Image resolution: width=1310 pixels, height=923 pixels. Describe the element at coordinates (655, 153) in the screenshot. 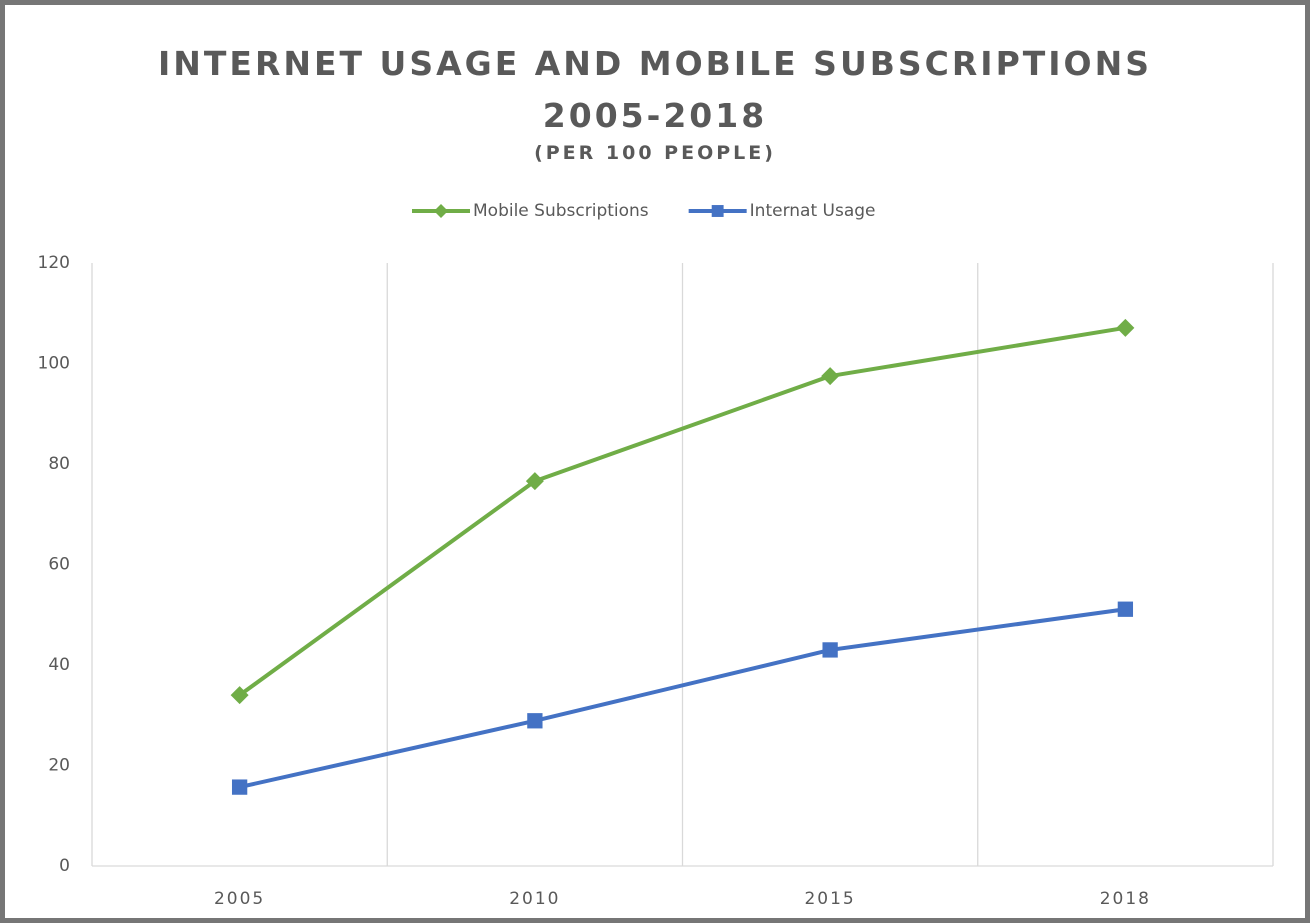

I see `chart-subtitle: (PER 100 PEOPLE)` at that location.